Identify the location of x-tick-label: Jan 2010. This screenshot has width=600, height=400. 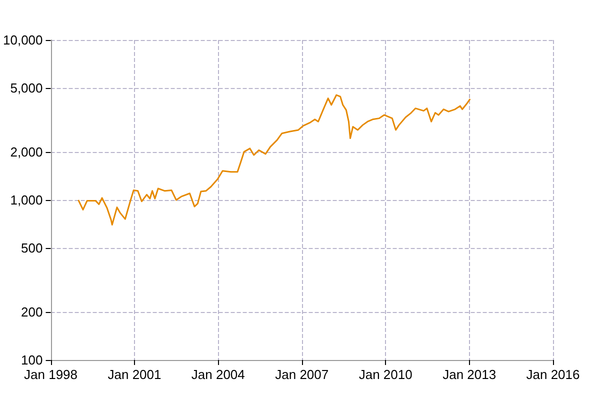
(385, 374).